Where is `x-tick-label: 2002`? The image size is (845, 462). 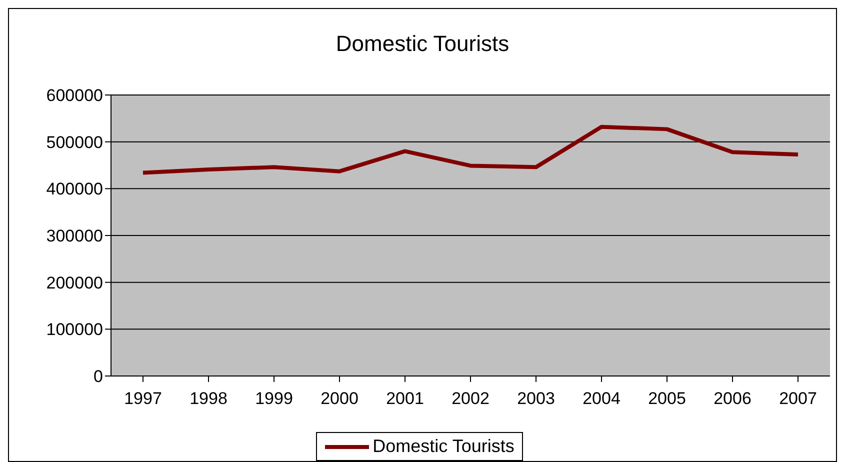 x-tick-label: 2002 is located at coordinates (471, 398).